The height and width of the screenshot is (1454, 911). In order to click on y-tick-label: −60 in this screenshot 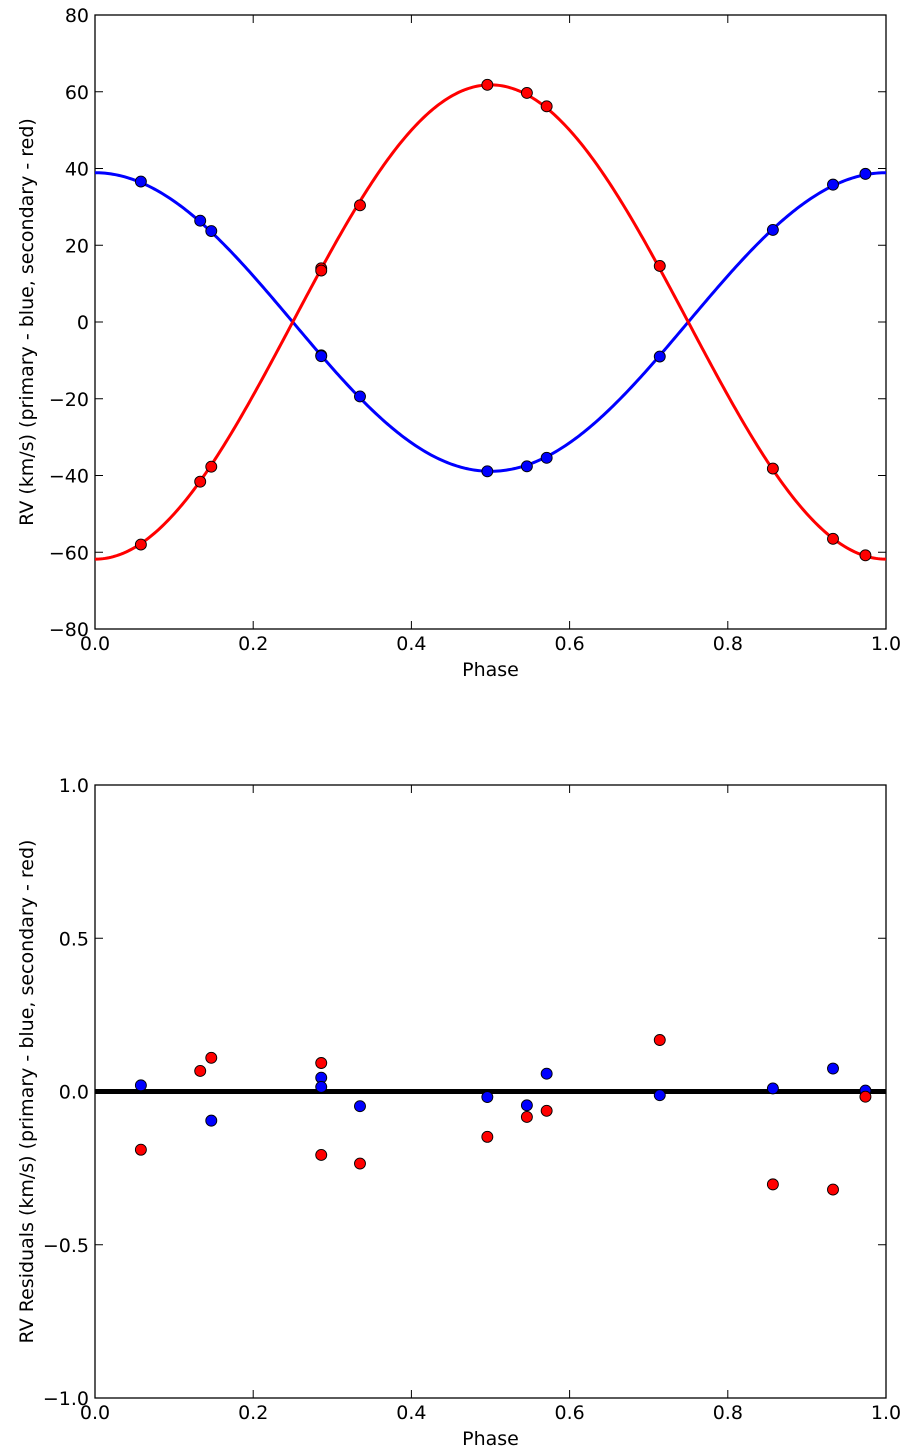, I will do `click(69, 553)`.